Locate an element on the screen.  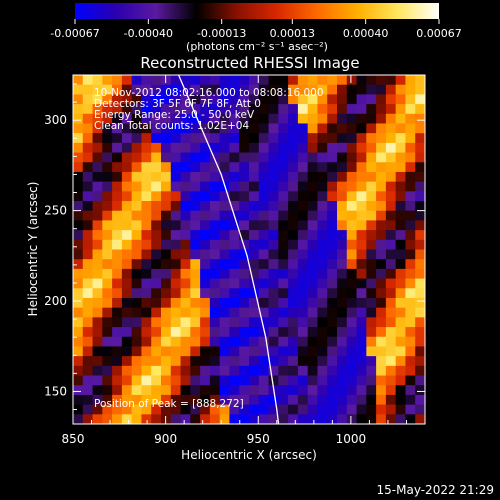
x-tick-label: 900 is located at coordinates (165, 439).